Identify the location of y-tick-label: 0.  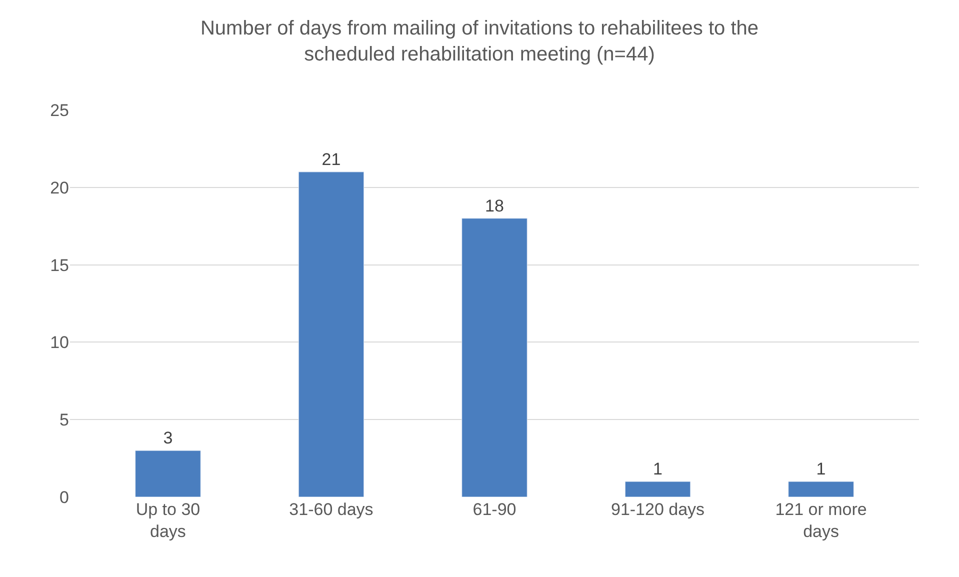
(64, 497).